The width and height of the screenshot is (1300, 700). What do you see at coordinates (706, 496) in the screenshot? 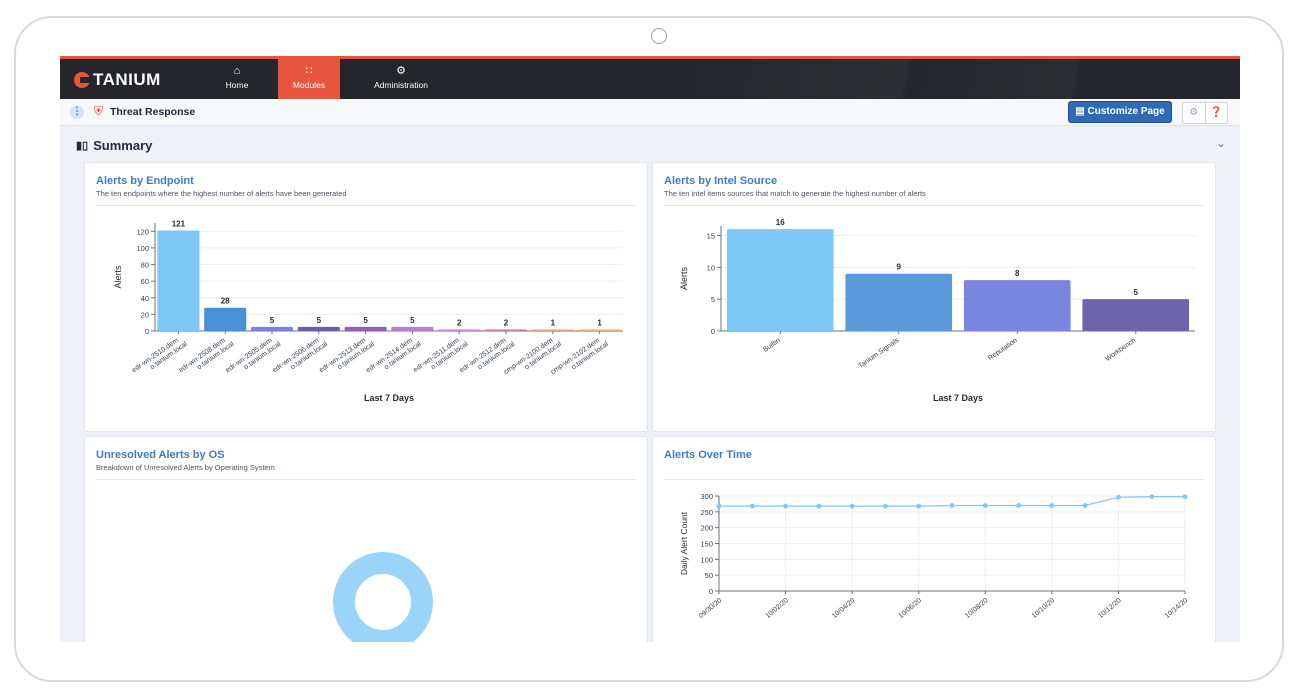
I see `y-tick-label: 300` at bounding box center [706, 496].